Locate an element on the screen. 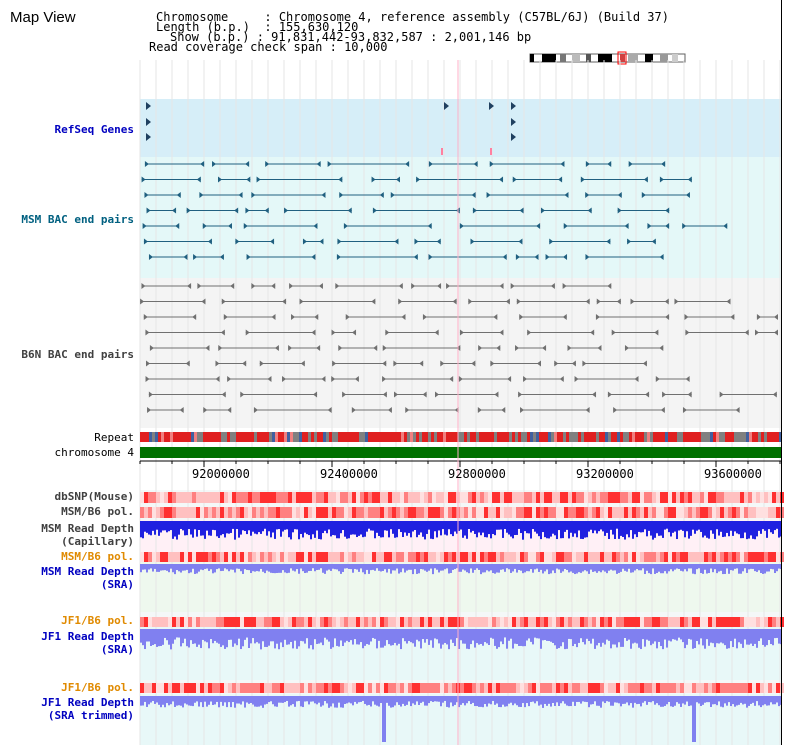 This screenshot has width=800, height=745. info-coverage-value: 10,000 is located at coordinates (366, 47).